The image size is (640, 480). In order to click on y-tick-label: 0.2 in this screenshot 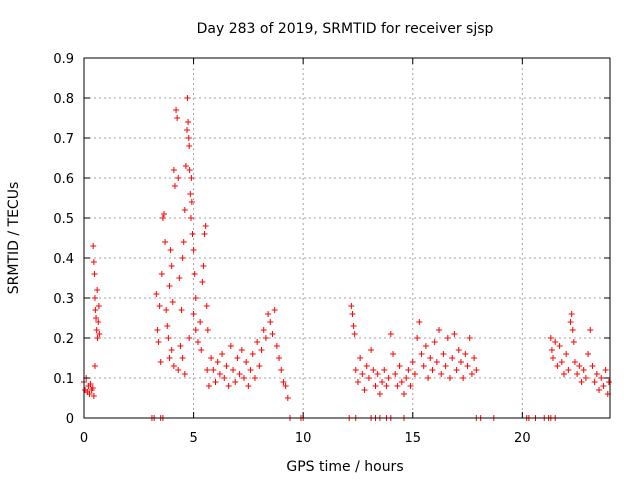, I will do `click(63, 339)`.